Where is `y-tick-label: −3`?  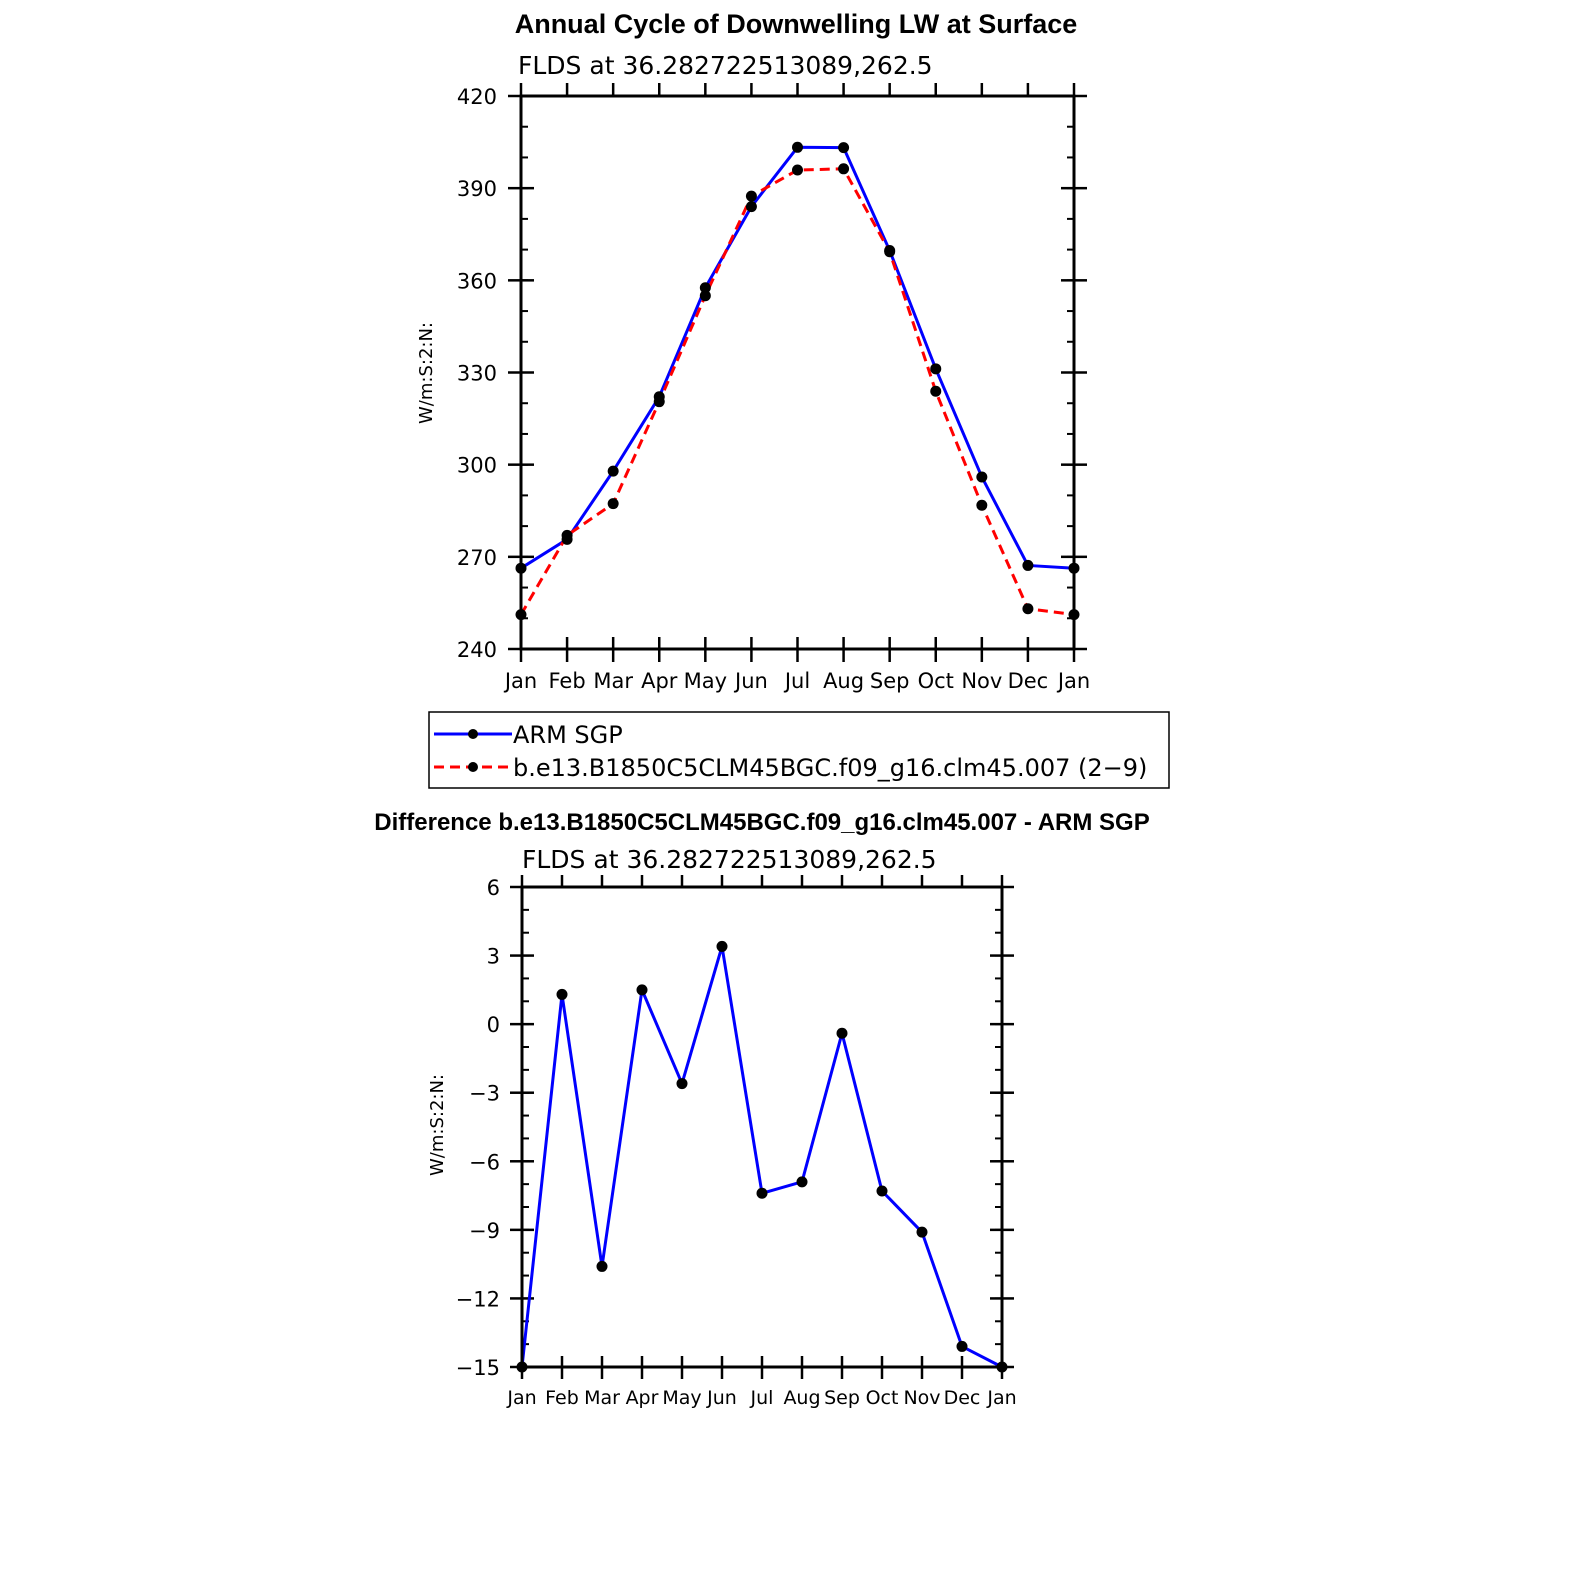
y-tick-label: −3 is located at coordinates (484, 1094).